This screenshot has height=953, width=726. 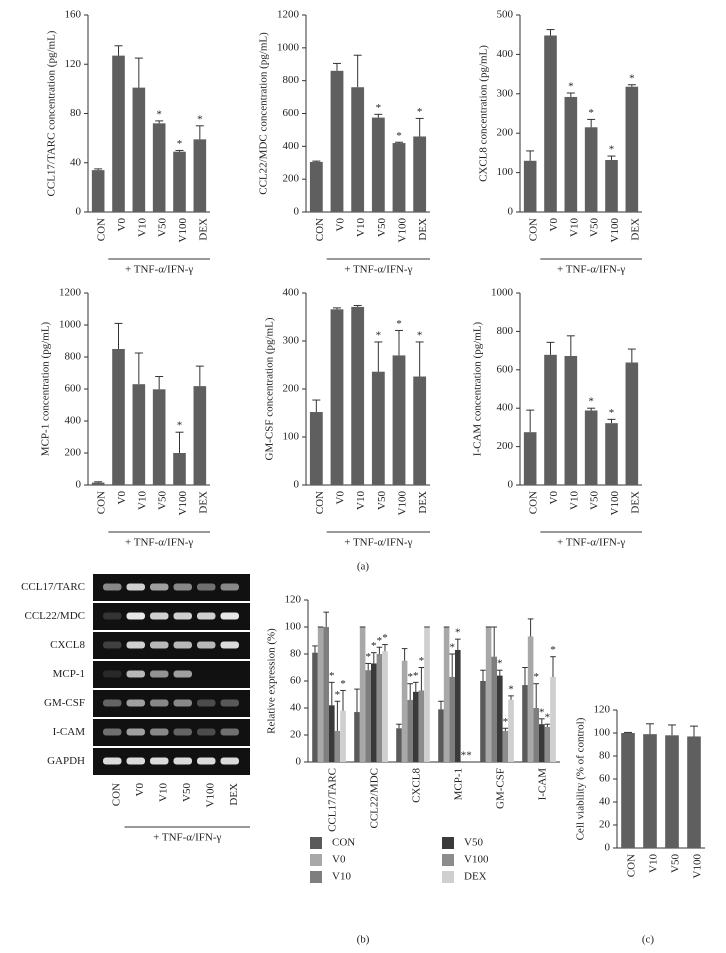 What do you see at coordinates (473, 843) in the screenshot?
I see `legend-label: V50` at bounding box center [473, 843].